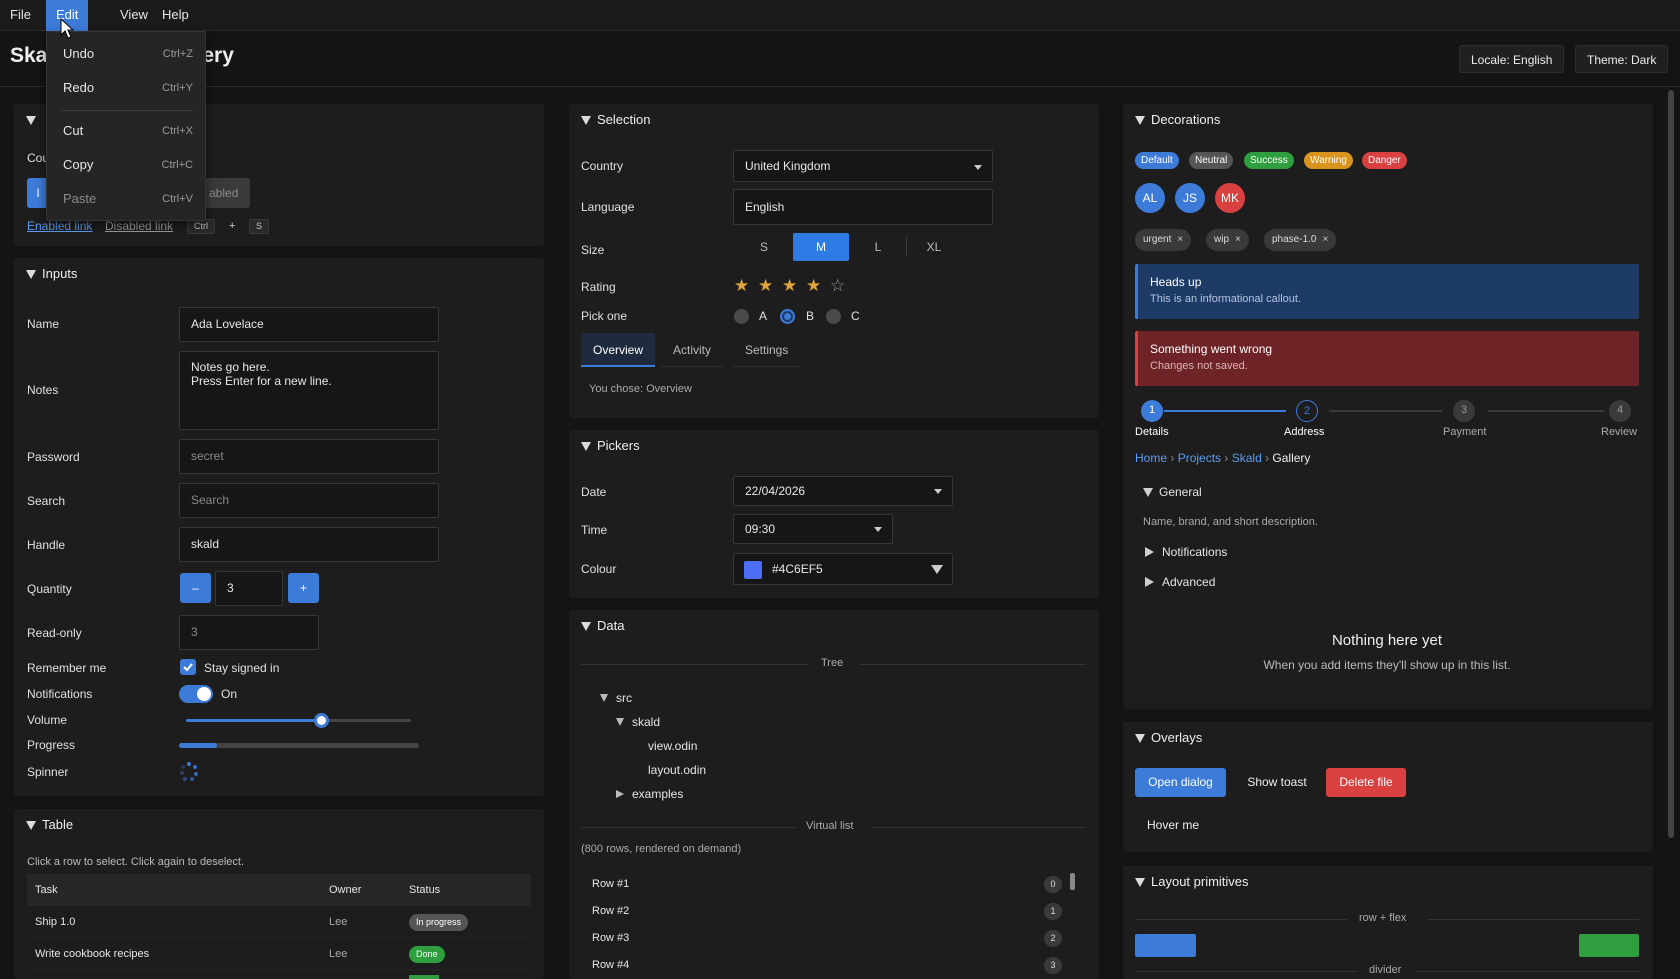  I want to click on step-1-circle: 1, so click(1152, 411).